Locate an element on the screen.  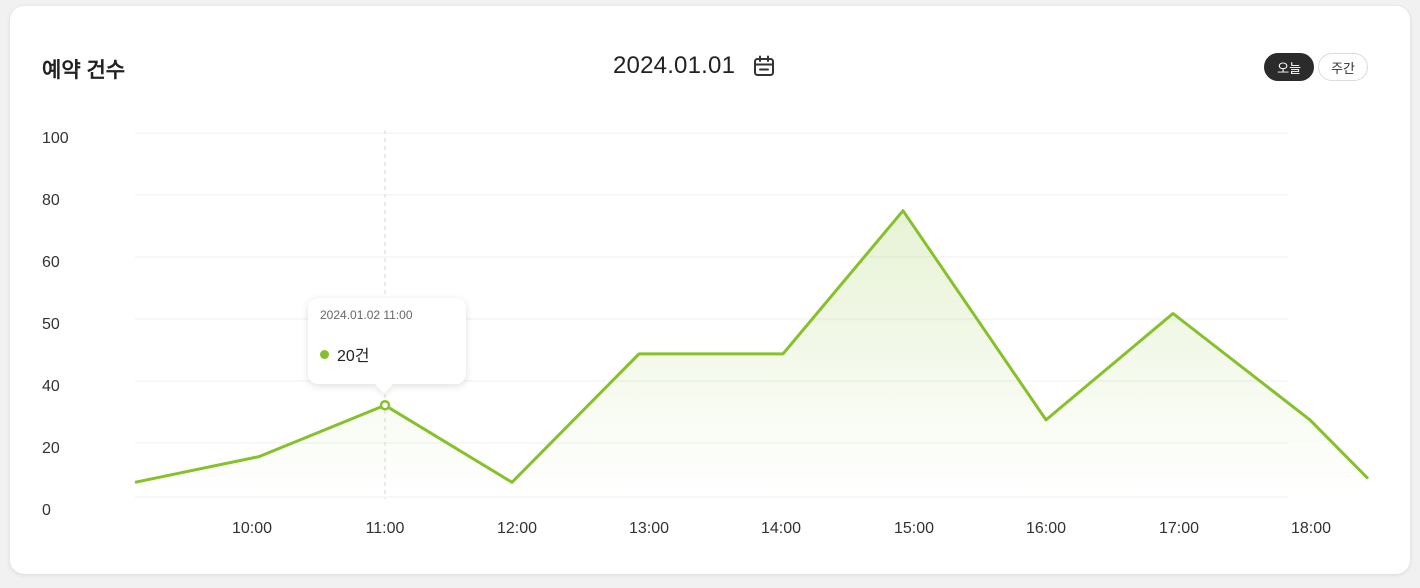
y-tick-label: 60 is located at coordinates (51, 262).